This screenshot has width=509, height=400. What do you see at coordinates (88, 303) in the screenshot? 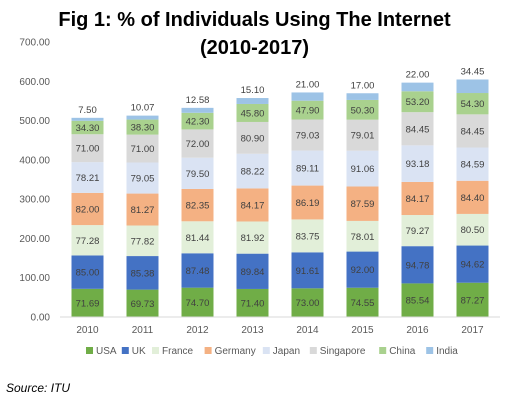
I see `data-label-usa-2010: 71.69` at bounding box center [88, 303].